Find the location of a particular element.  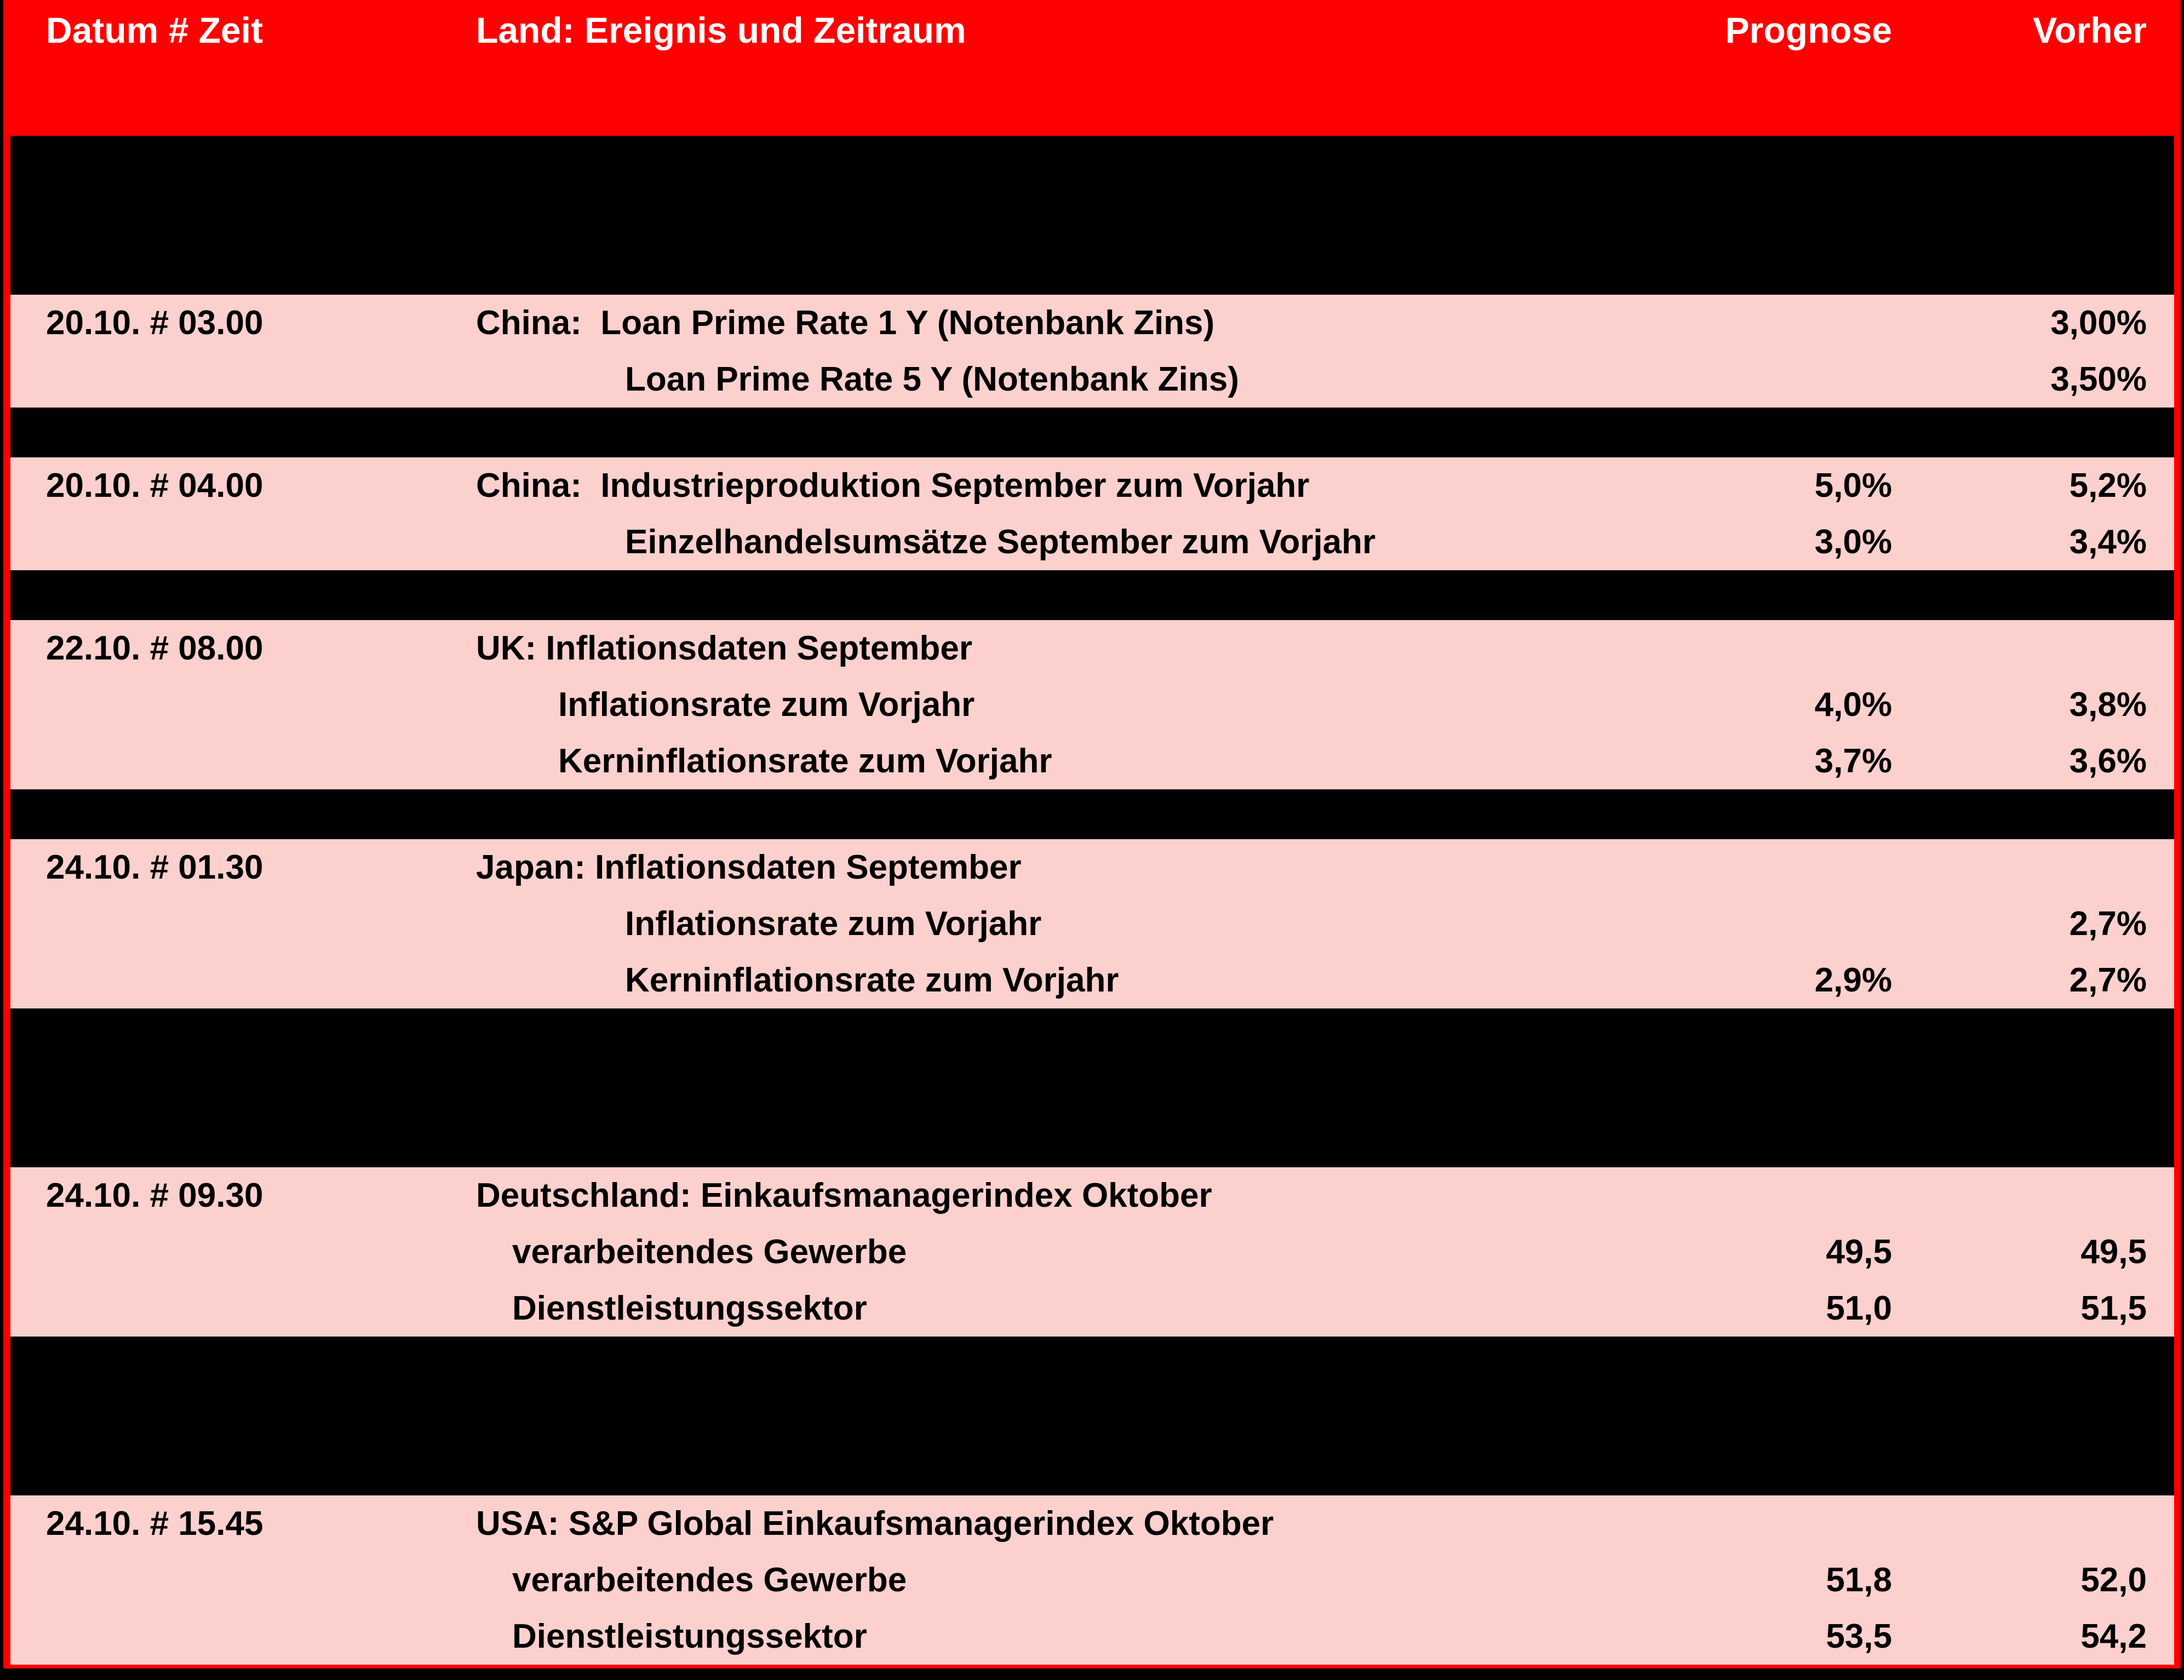

header-col-ereignis: Land: Ereignis und Zeitraum is located at coordinates (721, 30).